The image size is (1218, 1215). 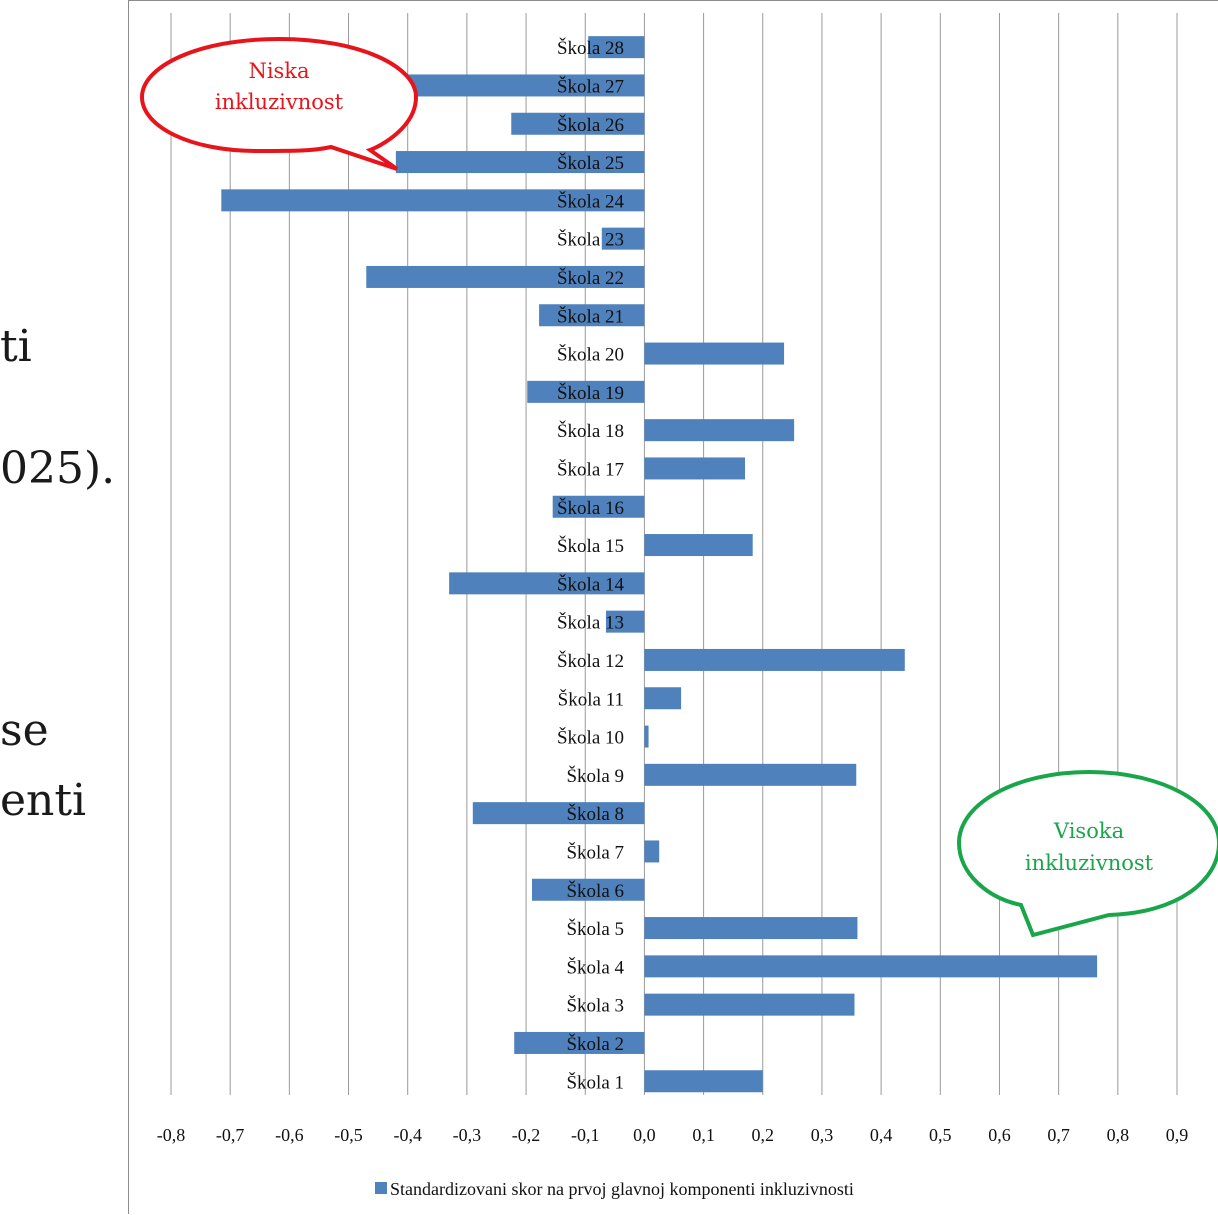 I want to click on category-label: Škola 4, so click(x=595, y=967).